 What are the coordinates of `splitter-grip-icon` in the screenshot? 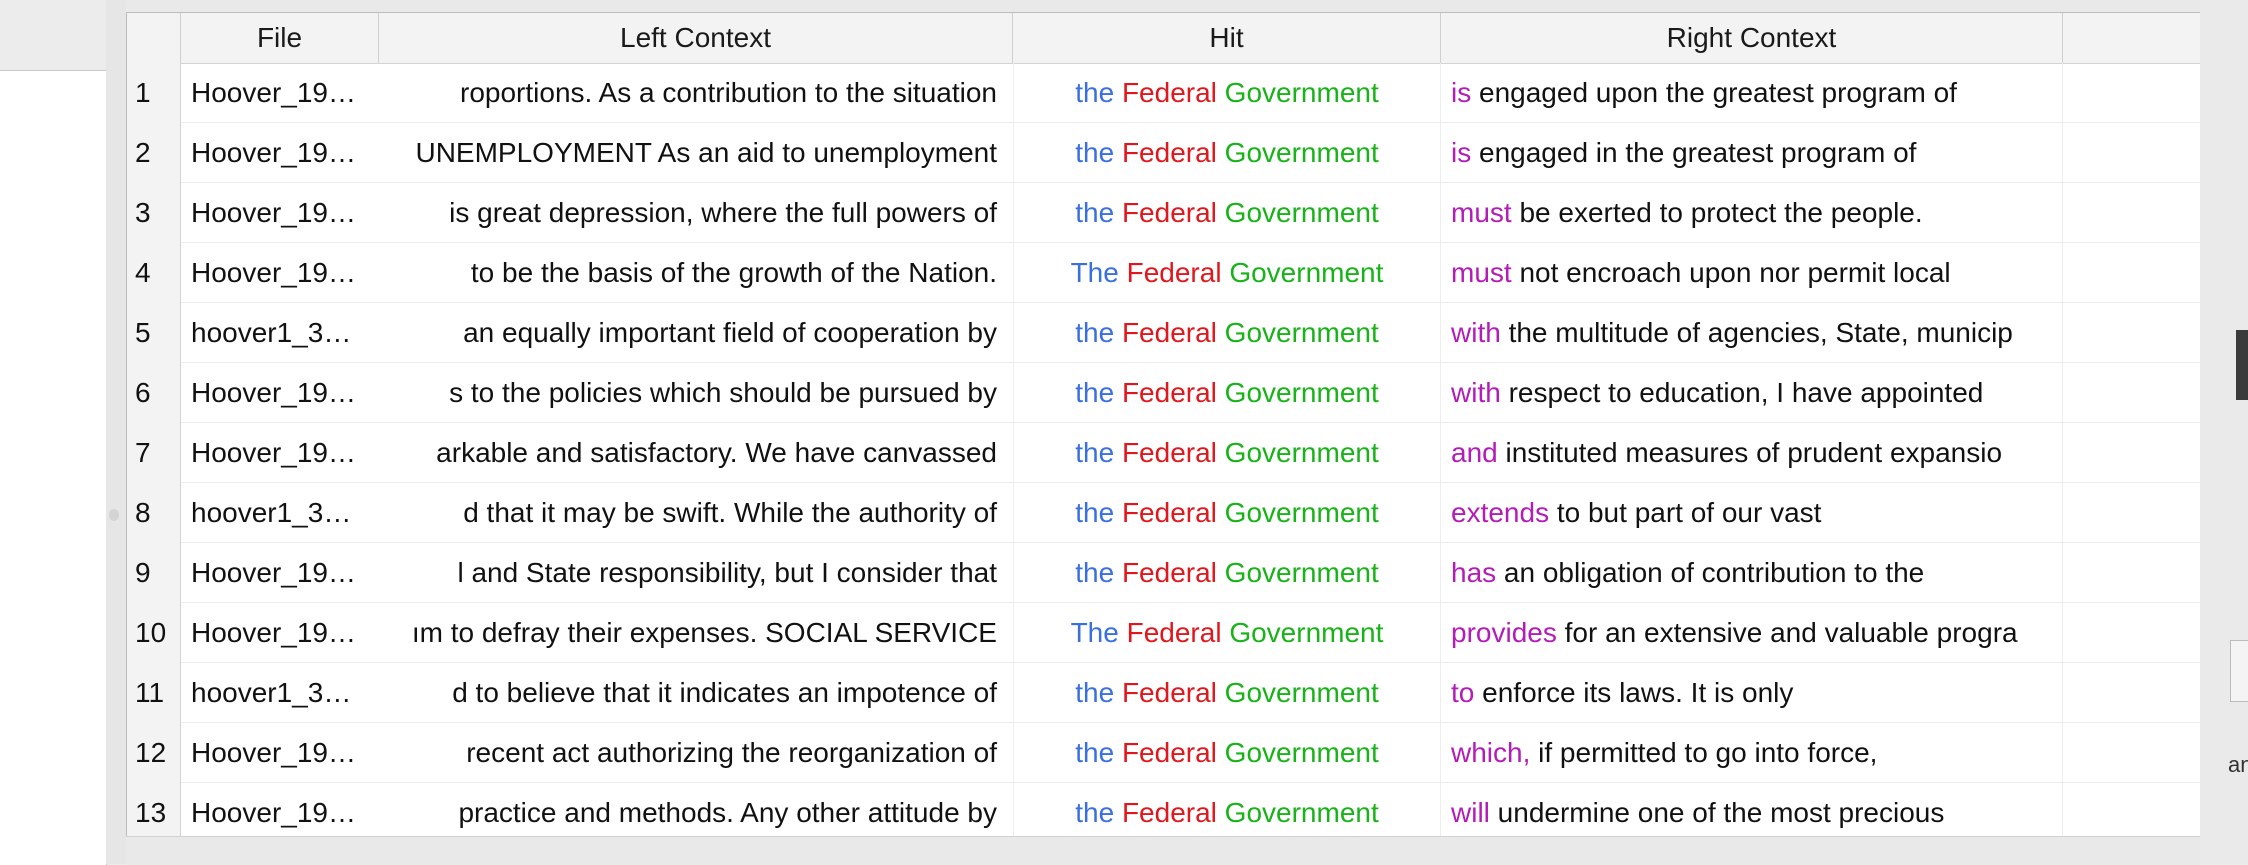 It's located at (114, 515).